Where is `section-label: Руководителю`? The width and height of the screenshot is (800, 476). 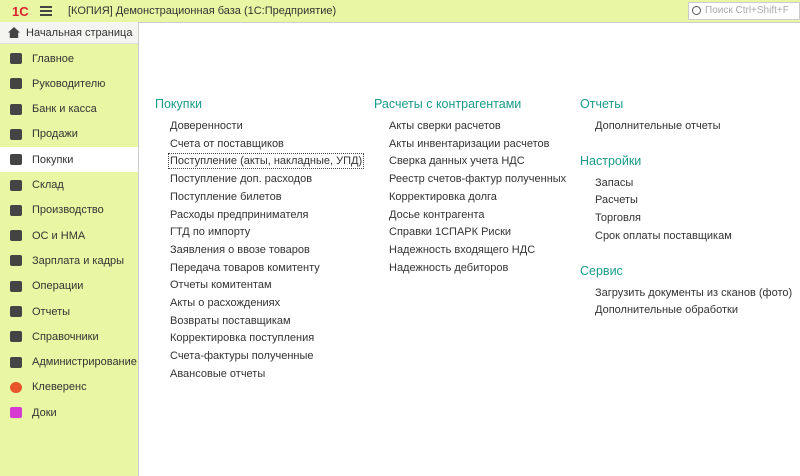 section-label: Руководителю is located at coordinates (69, 83).